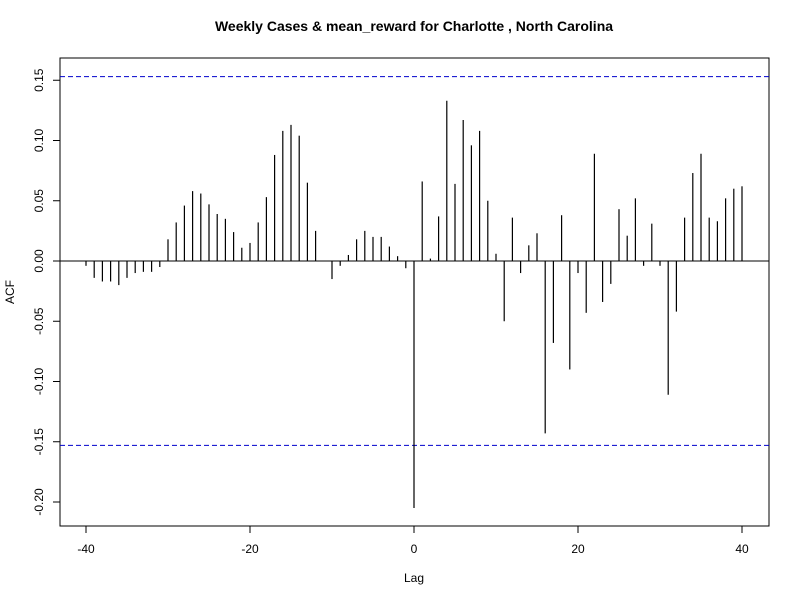  I want to click on x-tick-label: -40, so click(86, 549).